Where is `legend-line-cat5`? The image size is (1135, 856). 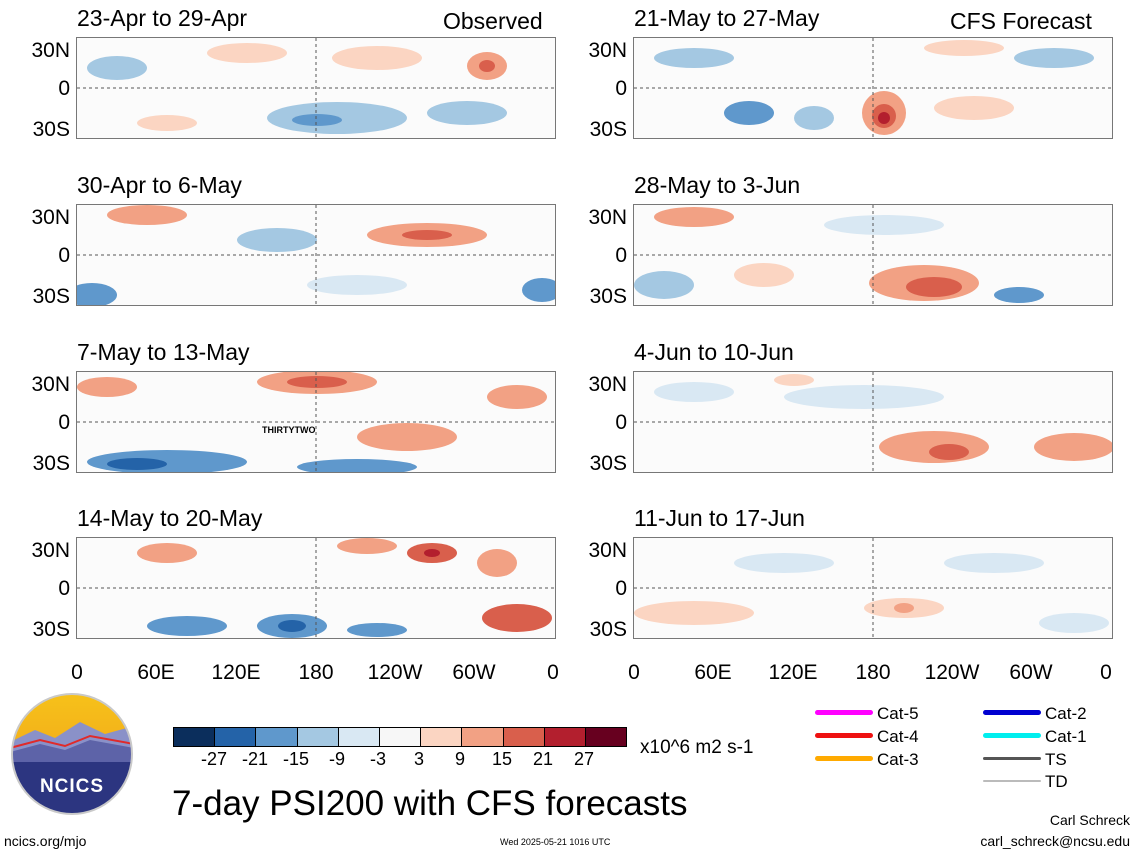 legend-line-cat5 is located at coordinates (844, 712).